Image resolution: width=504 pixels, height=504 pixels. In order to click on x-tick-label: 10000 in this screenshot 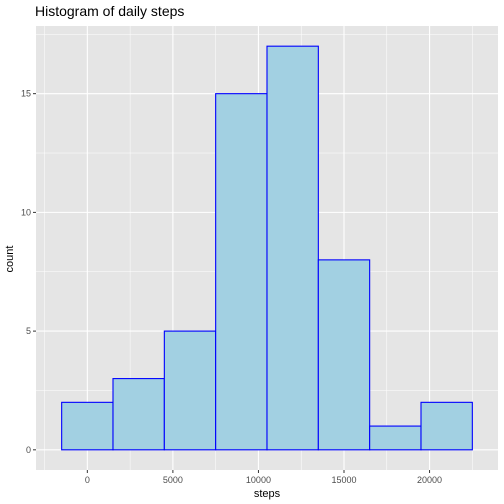, I will do `click(258, 480)`.